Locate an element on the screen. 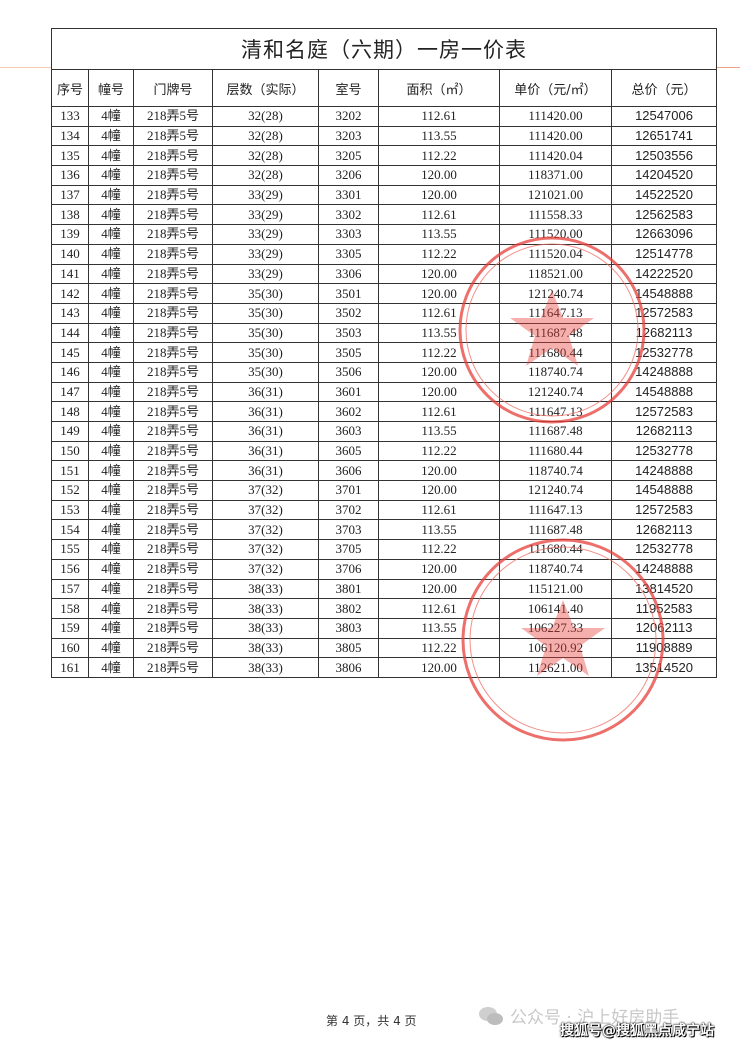 Image resolution: width=740 pixels, height=1046 pixels. room-cell: 3502 is located at coordinates (348, 313).